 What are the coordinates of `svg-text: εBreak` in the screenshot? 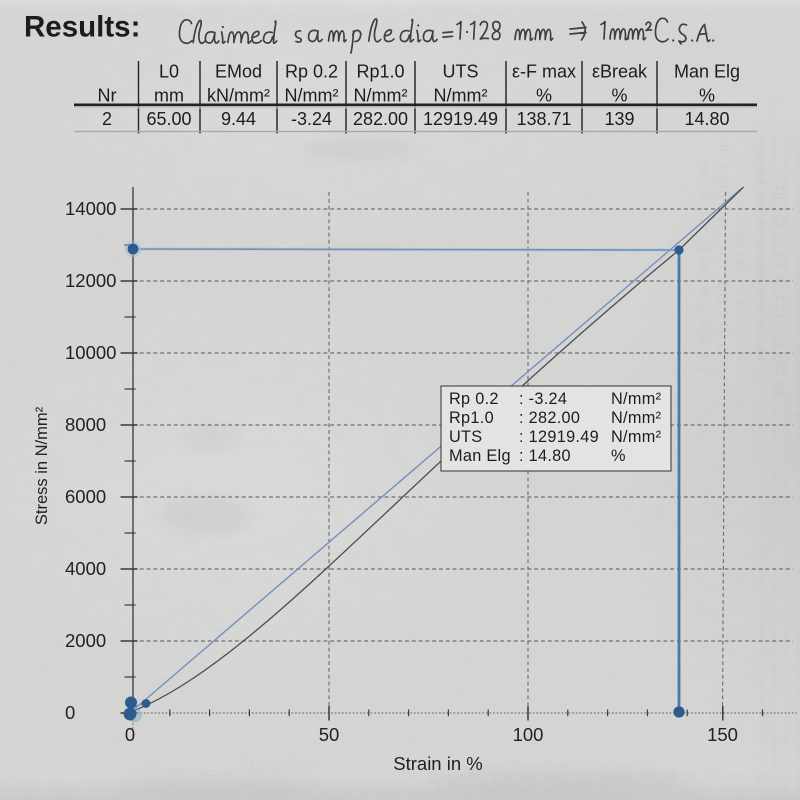 It's located at (620, 72).